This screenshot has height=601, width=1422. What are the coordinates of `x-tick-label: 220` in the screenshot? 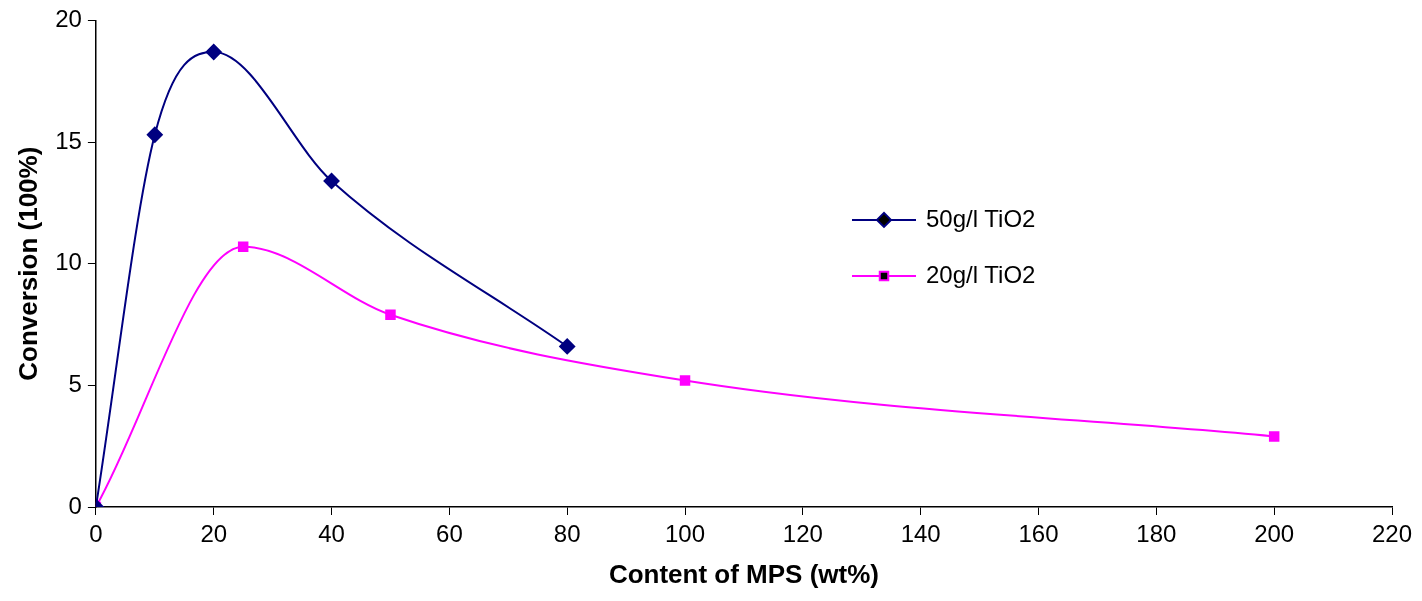 It's located at (1392, 534).